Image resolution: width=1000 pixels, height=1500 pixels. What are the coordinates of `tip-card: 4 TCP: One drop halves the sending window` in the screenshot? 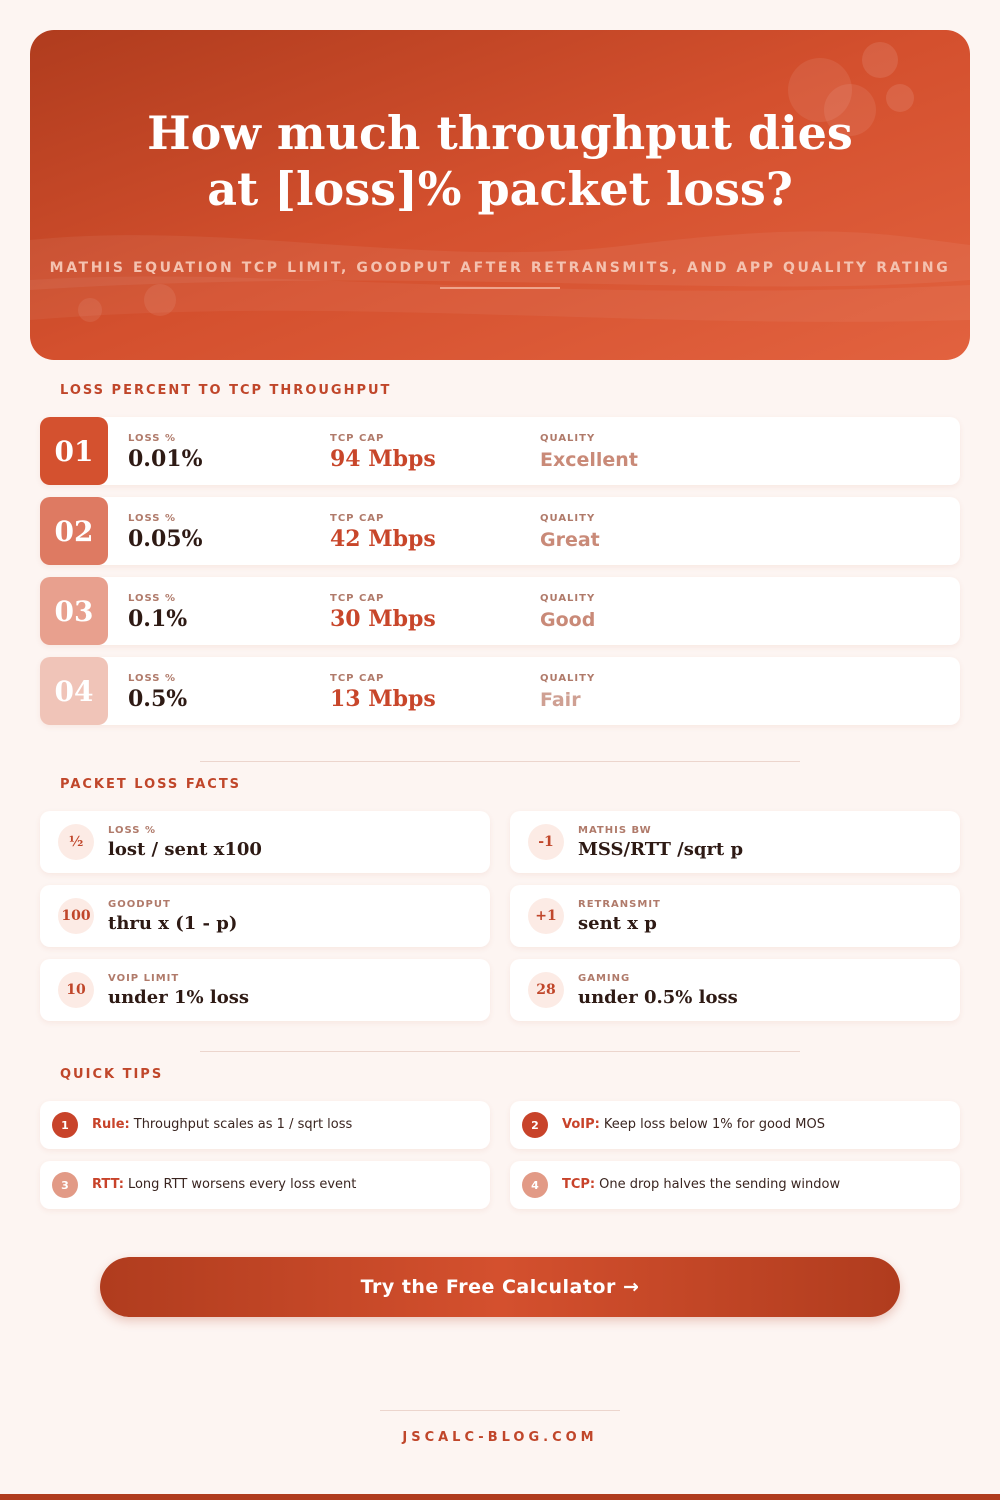 It's located at (735, 1185).